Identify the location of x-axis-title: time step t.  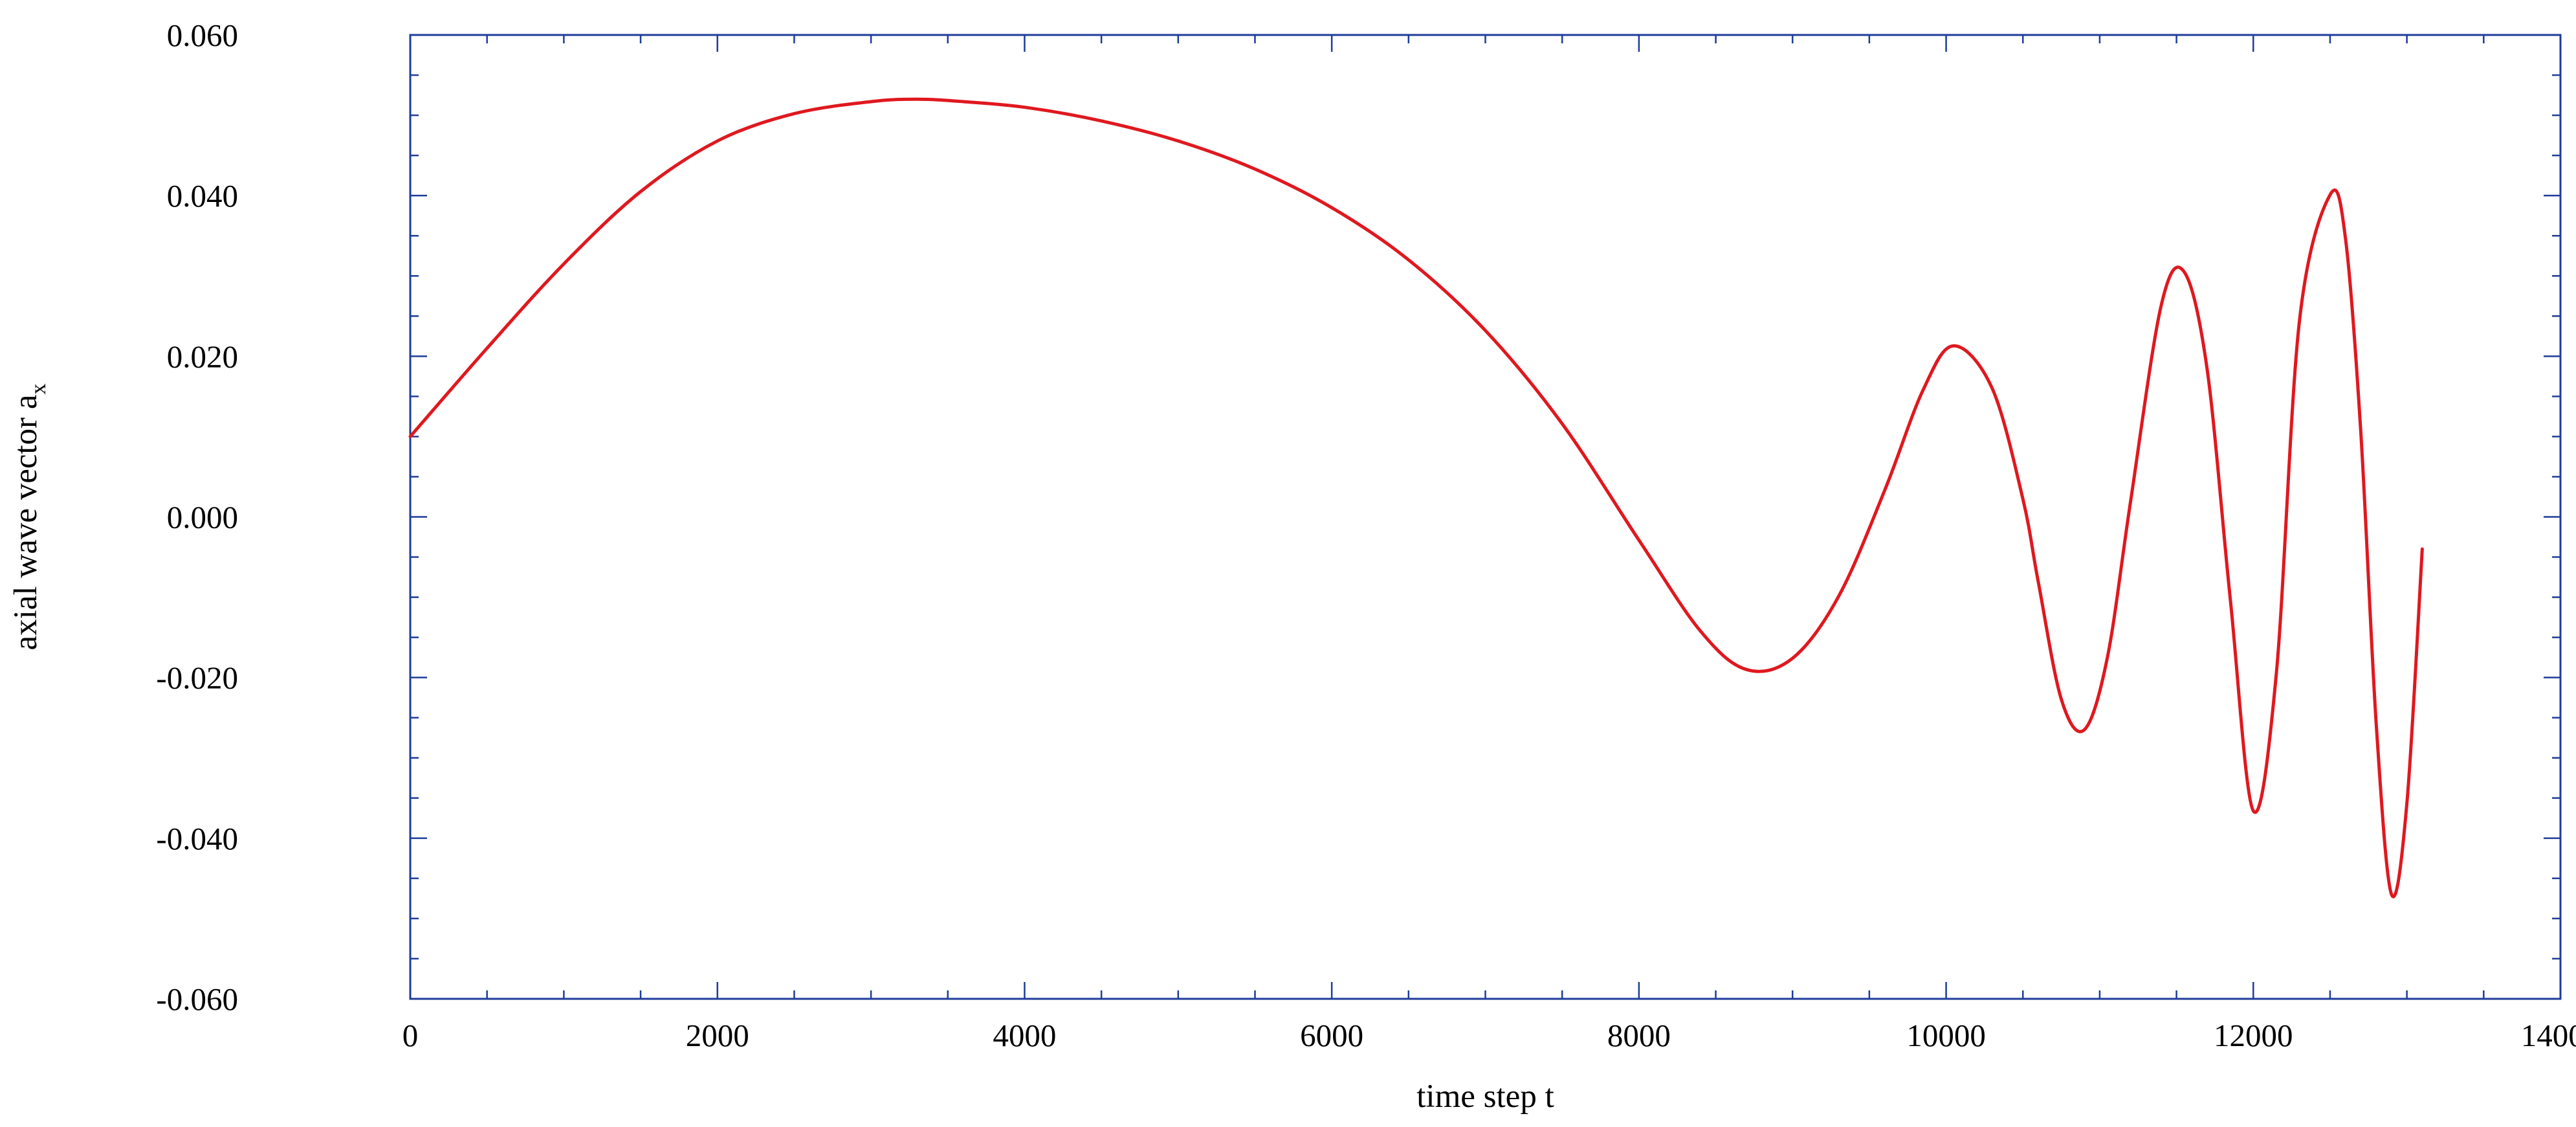
(1485, 1096).